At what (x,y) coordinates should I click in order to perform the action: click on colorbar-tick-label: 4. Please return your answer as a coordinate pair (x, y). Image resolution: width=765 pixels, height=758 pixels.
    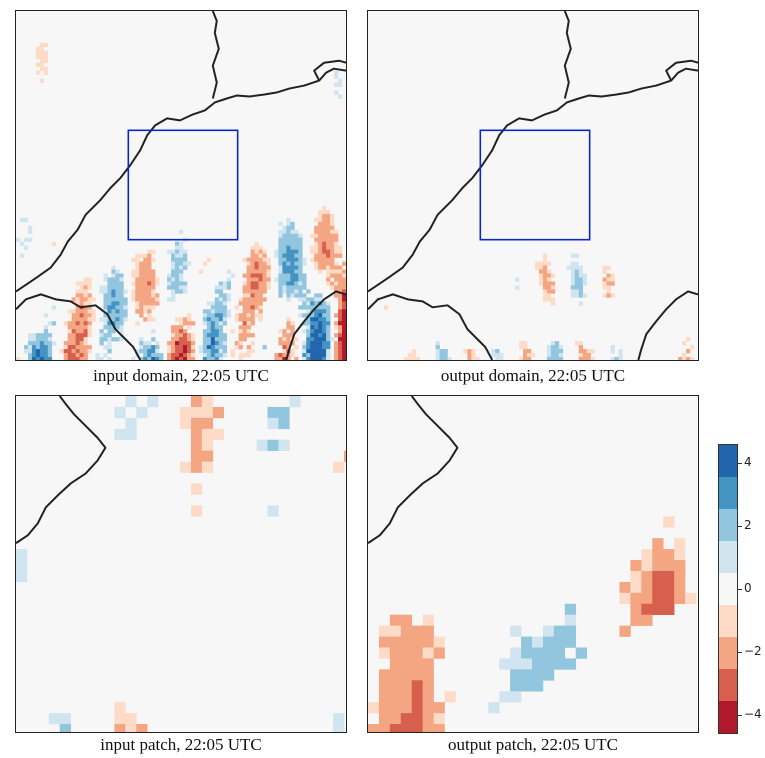
    Looking at the image, I should click on (748, 461).